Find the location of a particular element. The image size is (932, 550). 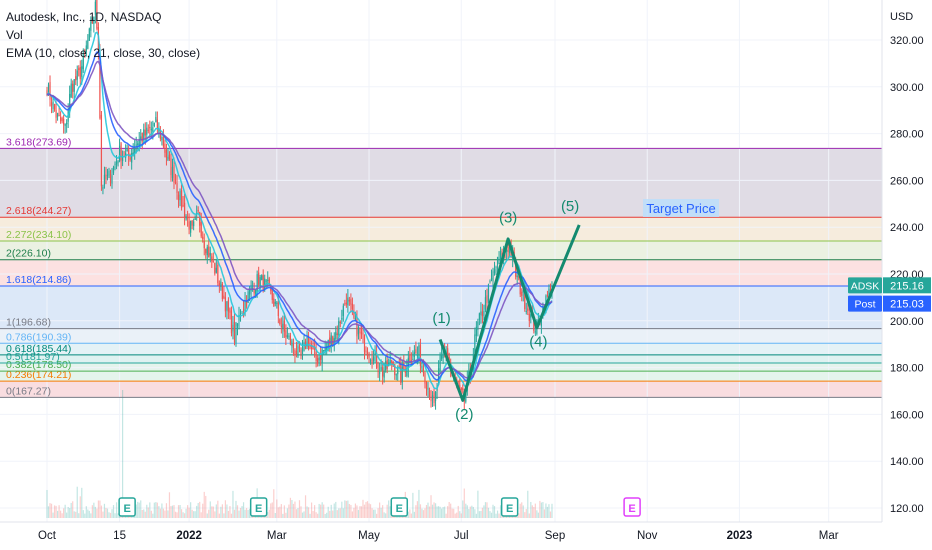

volume-legend: Vol is located at coordinates (14, 35).